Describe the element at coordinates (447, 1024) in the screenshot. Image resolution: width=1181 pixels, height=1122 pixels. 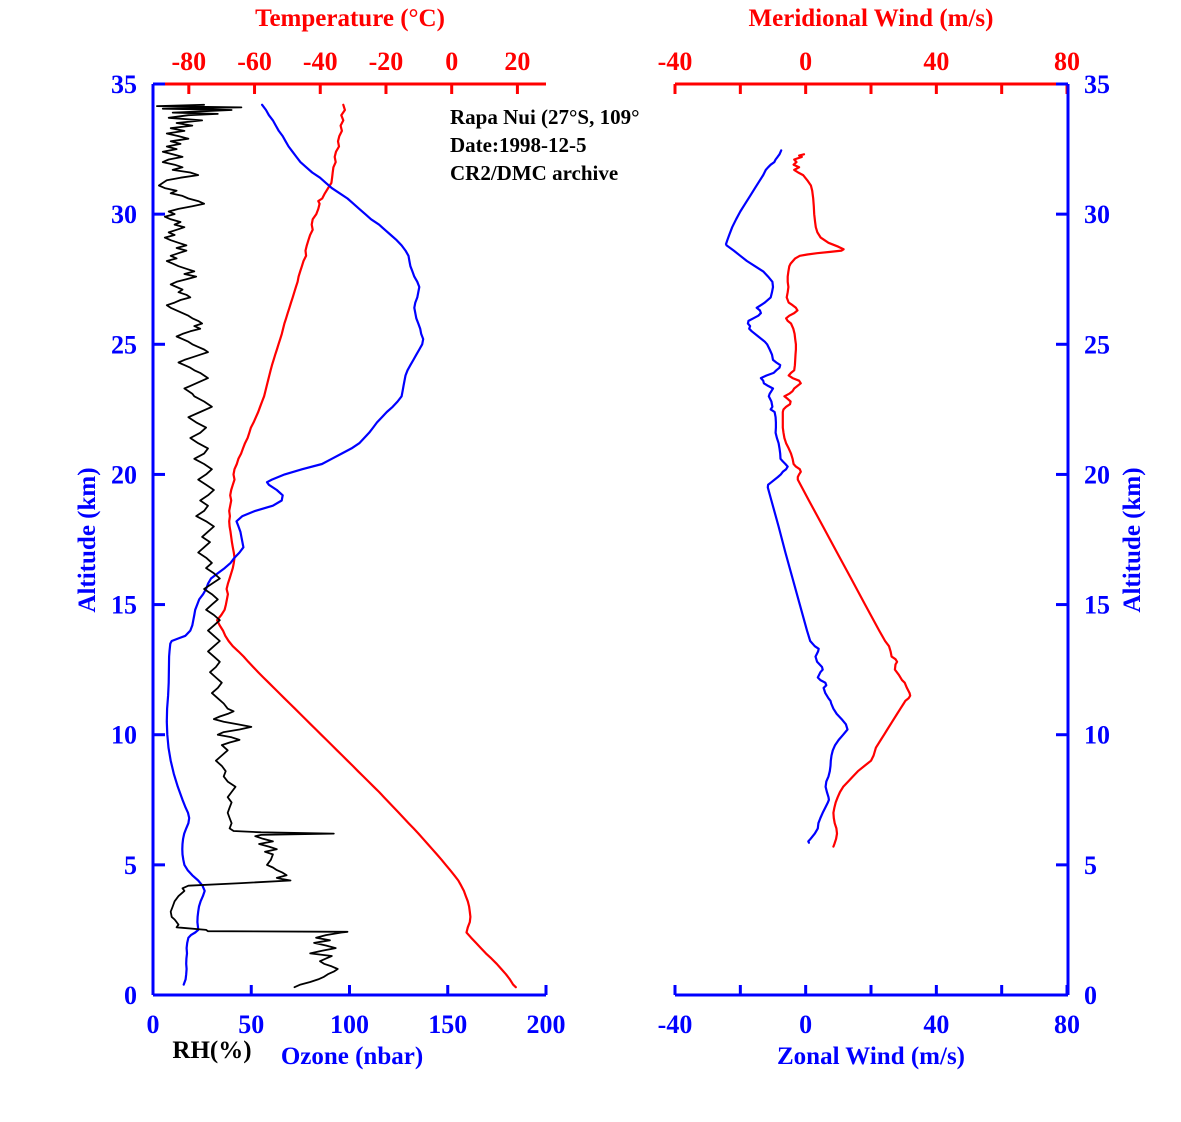
I see `bottom-axis-tick-label: 150` at that location.